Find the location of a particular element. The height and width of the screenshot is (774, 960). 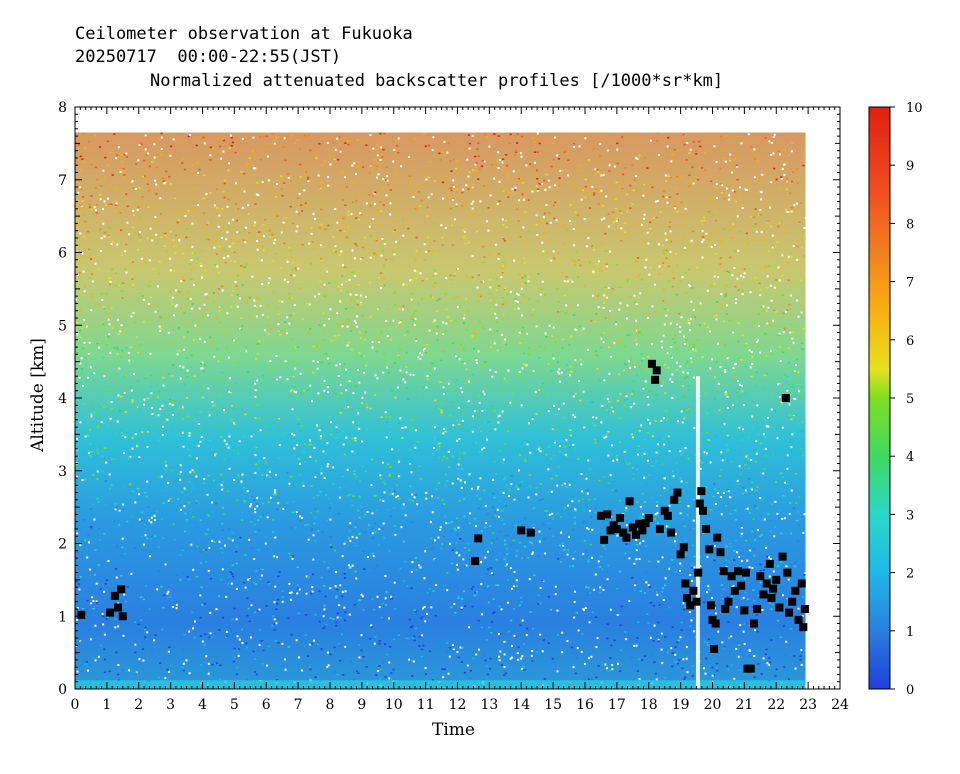

x-axis-label: Time is located at coordinates (453, 730).